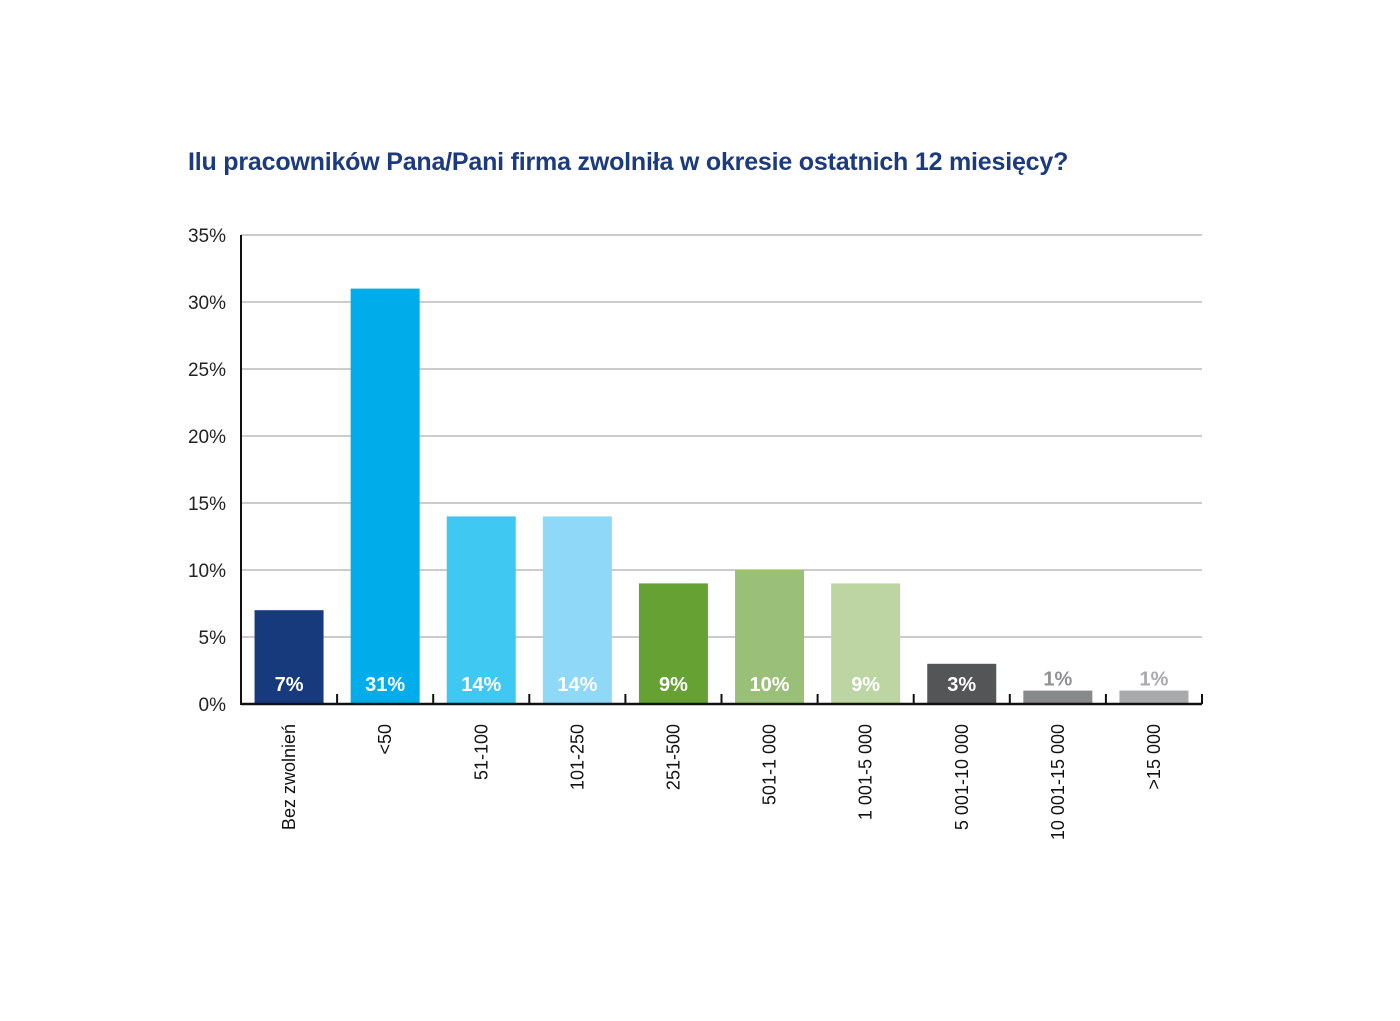 The height and width of the screenshot is (1021, 1400). Describe the element at coordinates (1058, 782) in the screenshot. I see `category-label: 10 001-15 000` at that location.